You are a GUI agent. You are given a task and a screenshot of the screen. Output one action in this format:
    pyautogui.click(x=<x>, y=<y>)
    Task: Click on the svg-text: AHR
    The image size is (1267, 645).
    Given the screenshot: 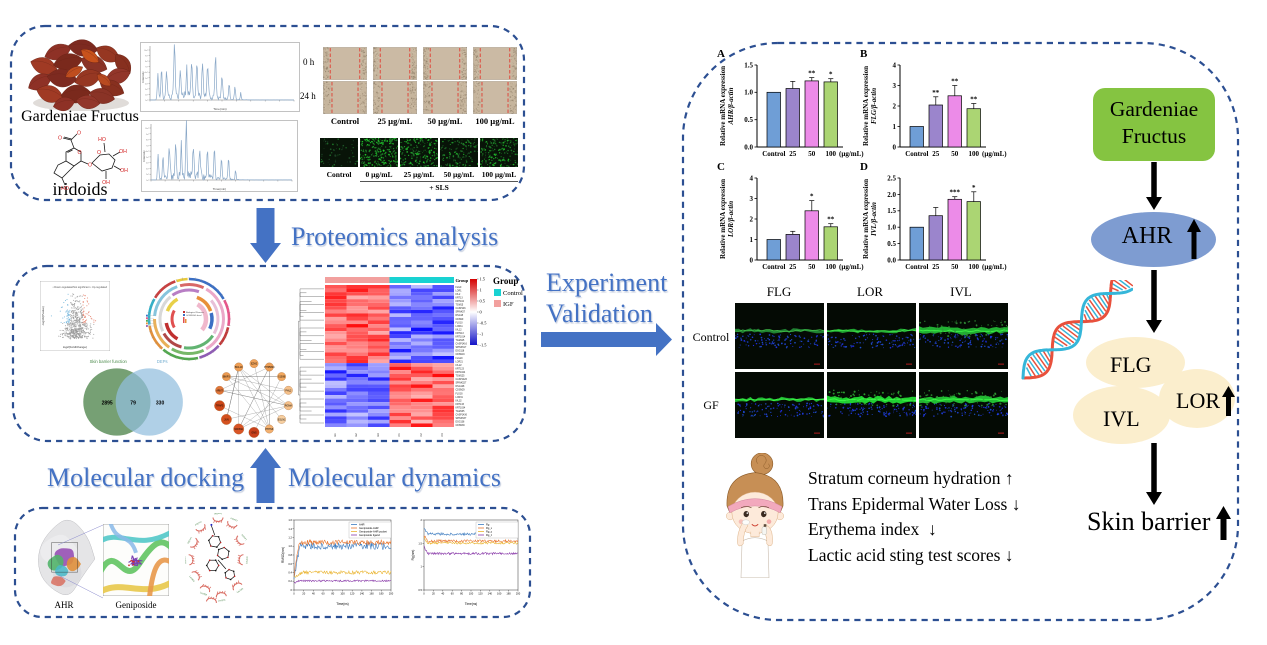 What is the action you would take?
    pyautogui.click(x=362, y=525)
    